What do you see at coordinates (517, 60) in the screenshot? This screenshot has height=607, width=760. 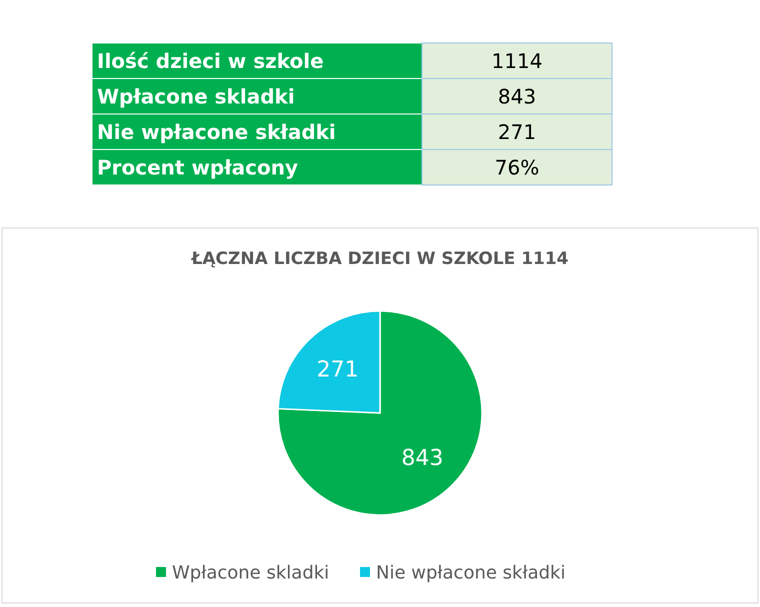 I see `text: 1114` at bounding box center [517, 60].